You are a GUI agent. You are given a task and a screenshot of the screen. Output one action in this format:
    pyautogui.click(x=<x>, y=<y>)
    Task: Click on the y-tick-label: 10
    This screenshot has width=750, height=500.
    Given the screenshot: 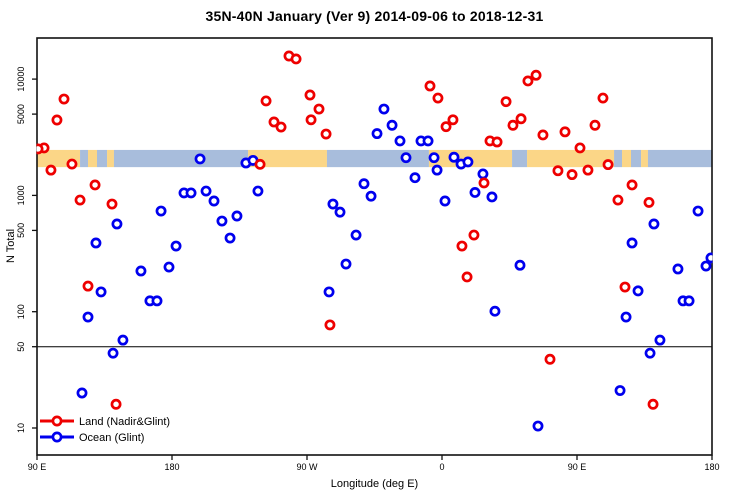 What is the action you would take?
    pyautogui.click(x=21, y=428)
    